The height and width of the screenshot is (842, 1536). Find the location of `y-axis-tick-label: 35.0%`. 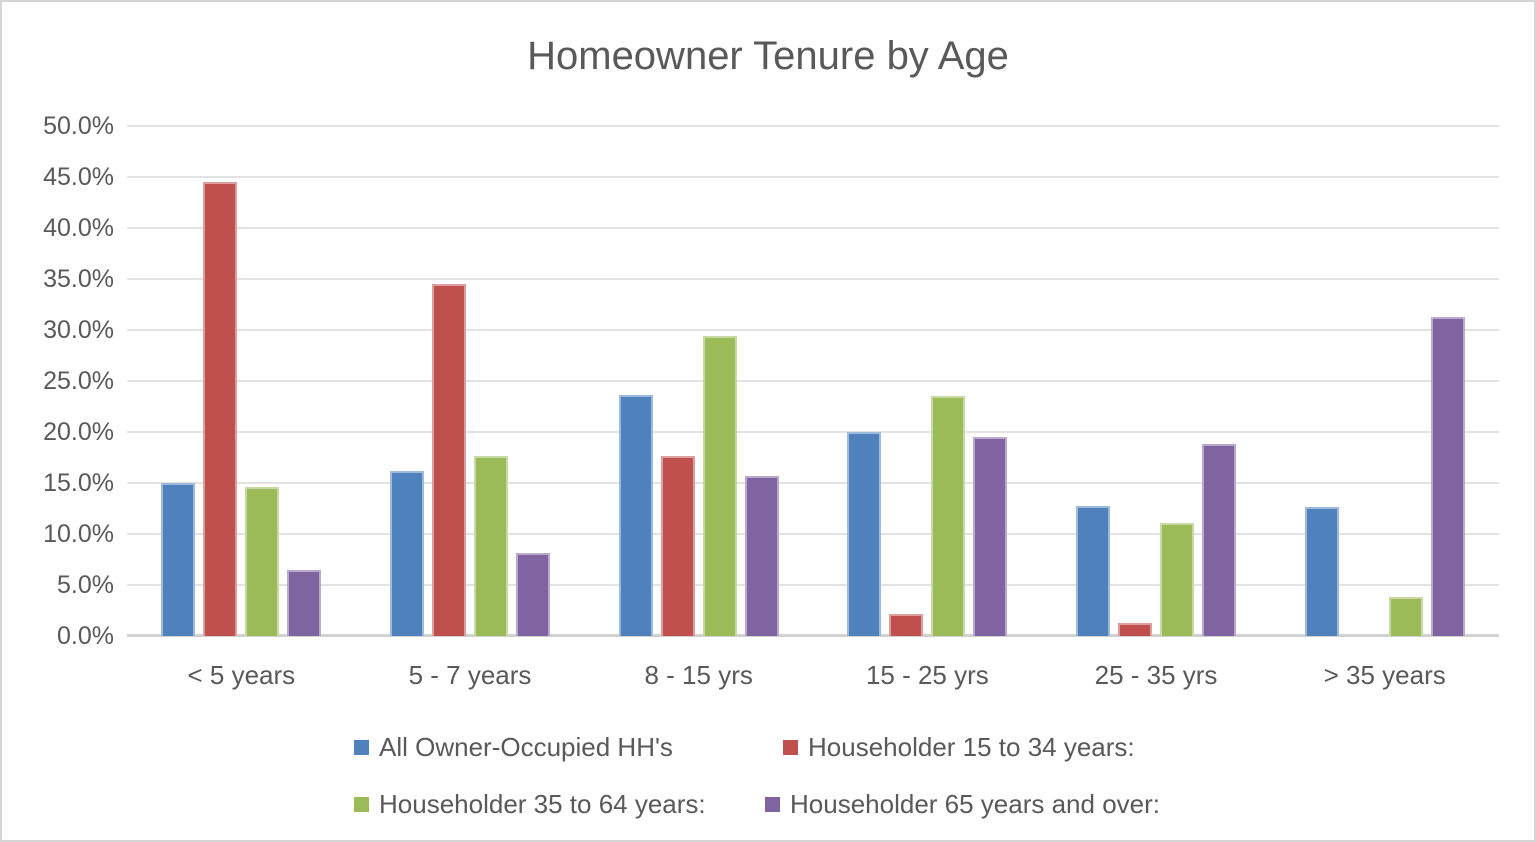

y-axis-tick-label: 35.0% is located at coordinates (78, 279).